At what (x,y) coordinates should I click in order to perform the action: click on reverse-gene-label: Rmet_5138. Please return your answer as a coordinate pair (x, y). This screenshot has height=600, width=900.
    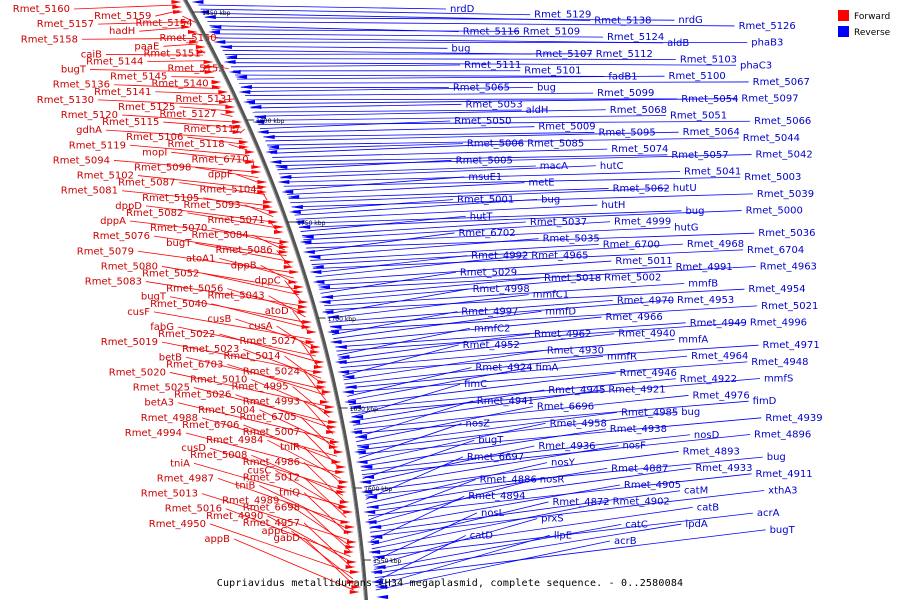
    Looking at the image, I should click on (622, 20).